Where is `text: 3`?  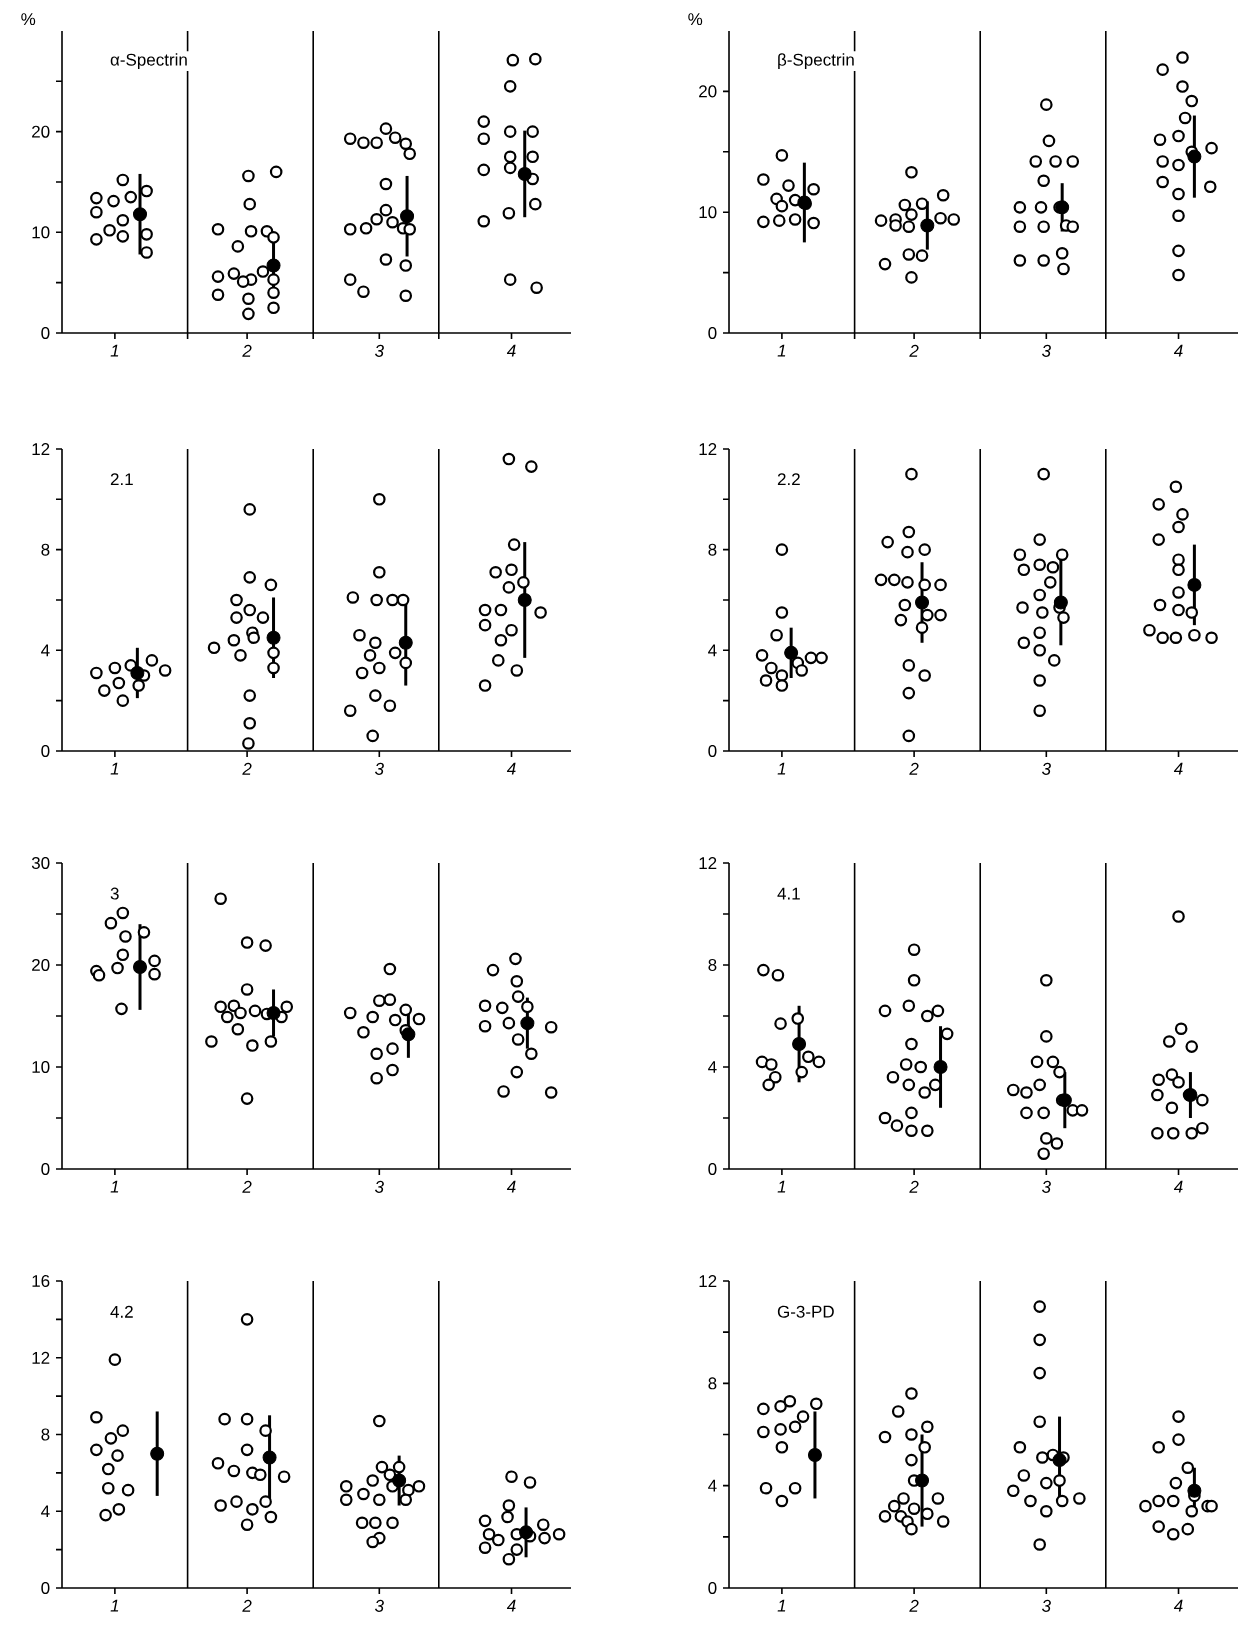
text: 3 is located at coordinates (114, 893).